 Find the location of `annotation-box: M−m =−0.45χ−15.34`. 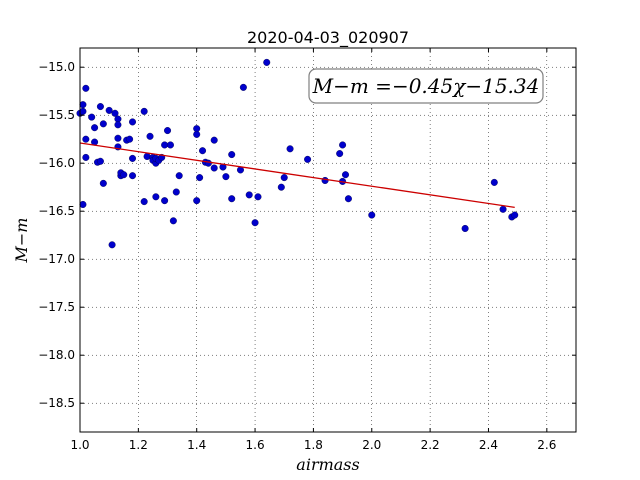

annotation-box: M−m =−0.45χ−15.34 is located at coordinates (426, 86).